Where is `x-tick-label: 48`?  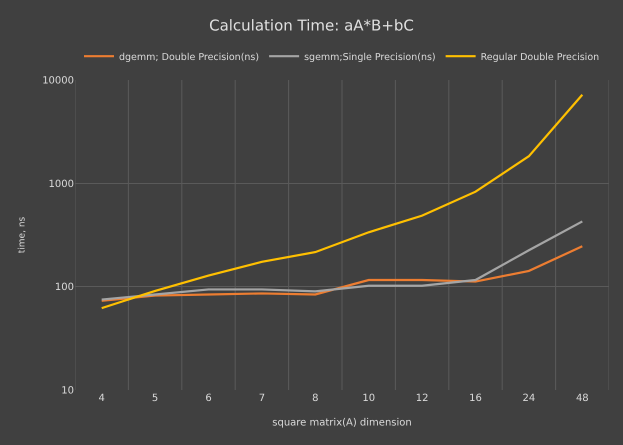 x-tick-label: 48 is located at coordinates (582, 398).